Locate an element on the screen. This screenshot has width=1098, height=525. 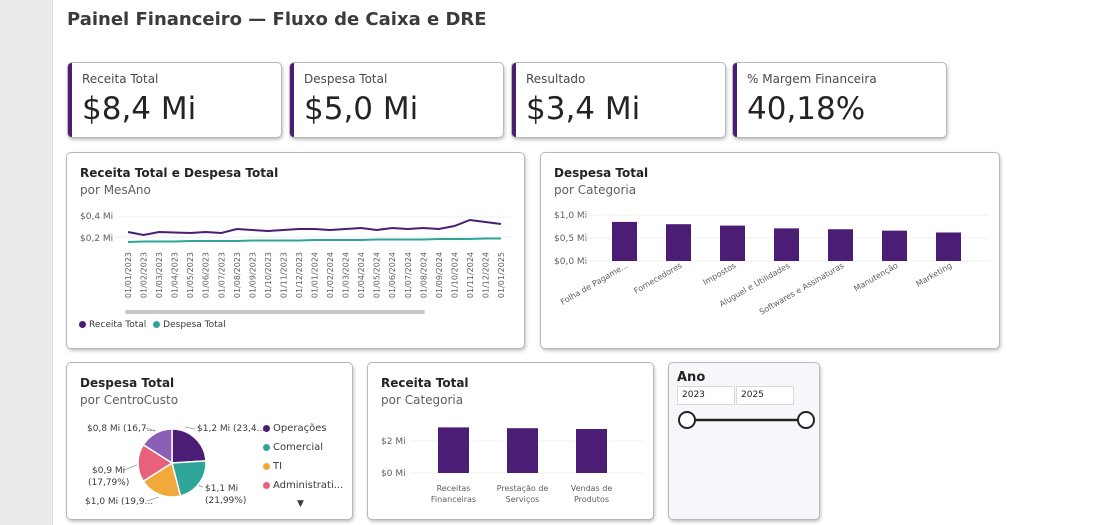
scrollbar is located at coordinates (275, 312).